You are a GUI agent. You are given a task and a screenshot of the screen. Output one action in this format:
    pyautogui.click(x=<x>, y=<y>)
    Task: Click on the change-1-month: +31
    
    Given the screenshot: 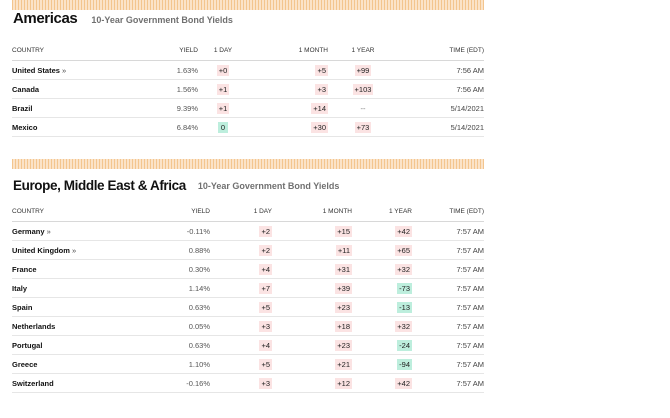 What is the action you would take?
    pyautogui.click(x=343, y=269)
    